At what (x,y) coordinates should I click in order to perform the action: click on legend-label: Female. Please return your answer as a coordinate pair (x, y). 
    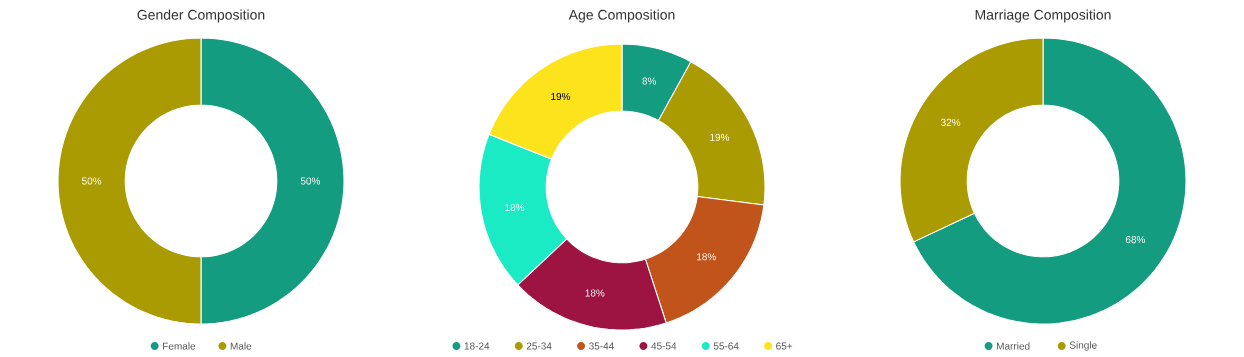
    Looking at the image, I should click on (179, 346).